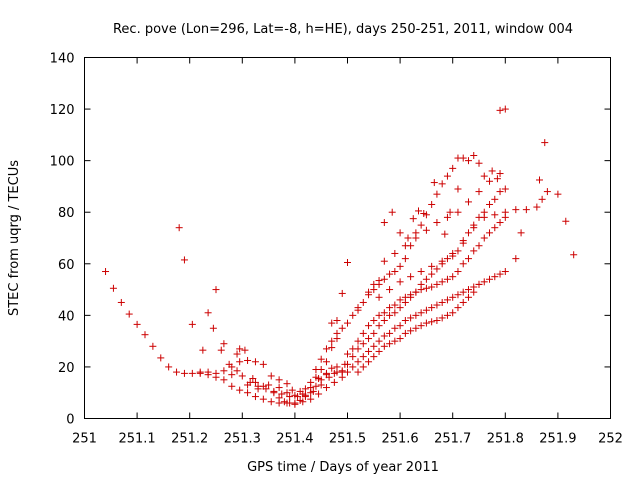  I want to click on x-tick-label: 251.8, so click(505, 439).